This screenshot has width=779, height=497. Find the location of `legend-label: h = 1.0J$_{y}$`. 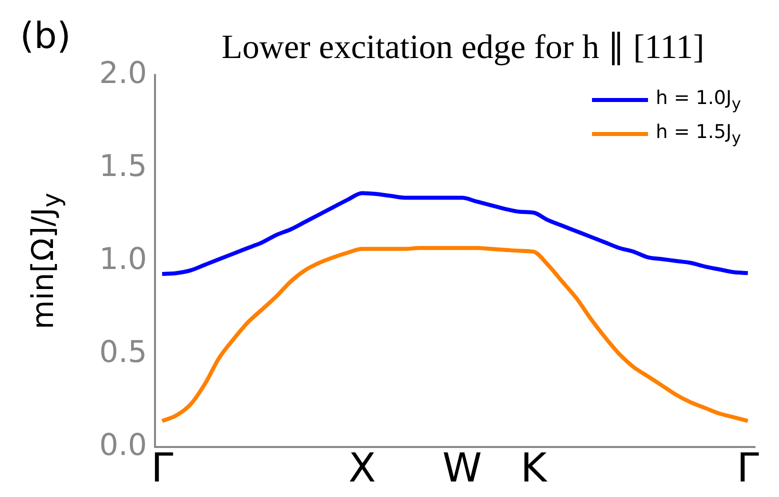

legend-label: h = 1.0J$_{y}$ is located at coordinates (698, 100).